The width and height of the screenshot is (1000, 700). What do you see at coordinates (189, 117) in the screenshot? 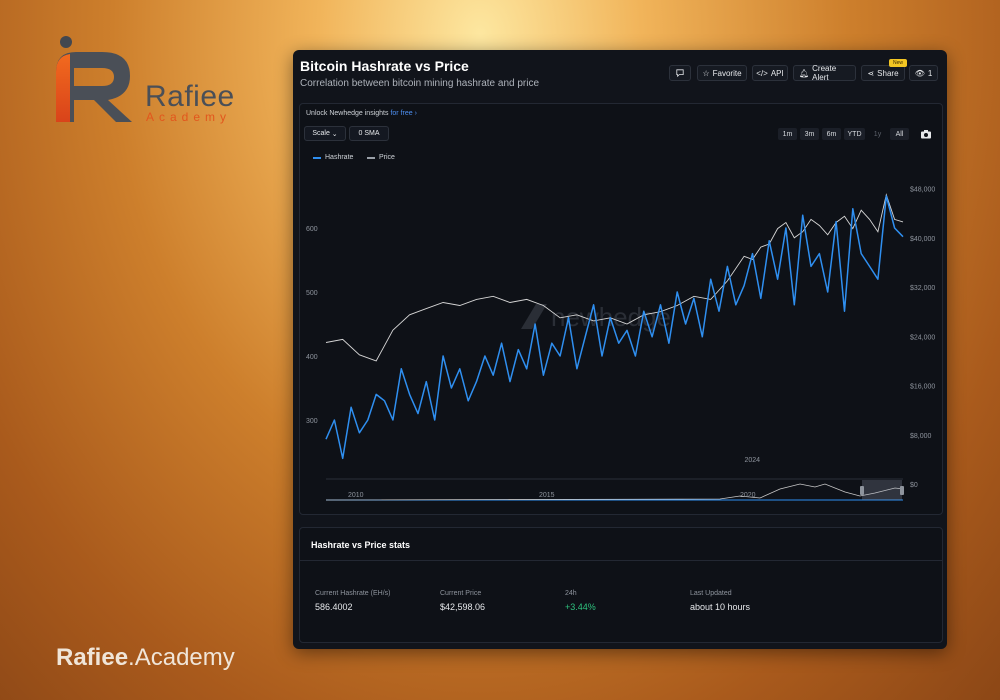
I see `brand-subtitle: Academy` at bounding box center [189, 117].